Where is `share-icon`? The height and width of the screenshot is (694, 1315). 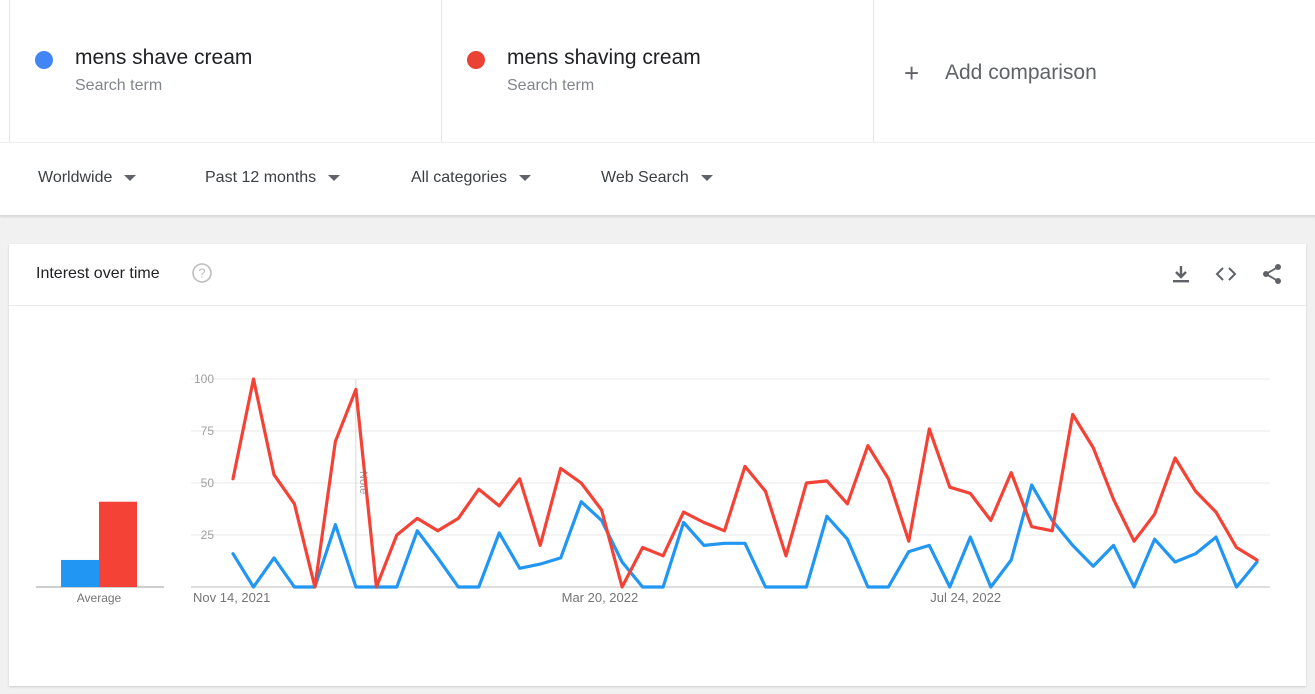
share-icon is located at coordinates (1272, 274).